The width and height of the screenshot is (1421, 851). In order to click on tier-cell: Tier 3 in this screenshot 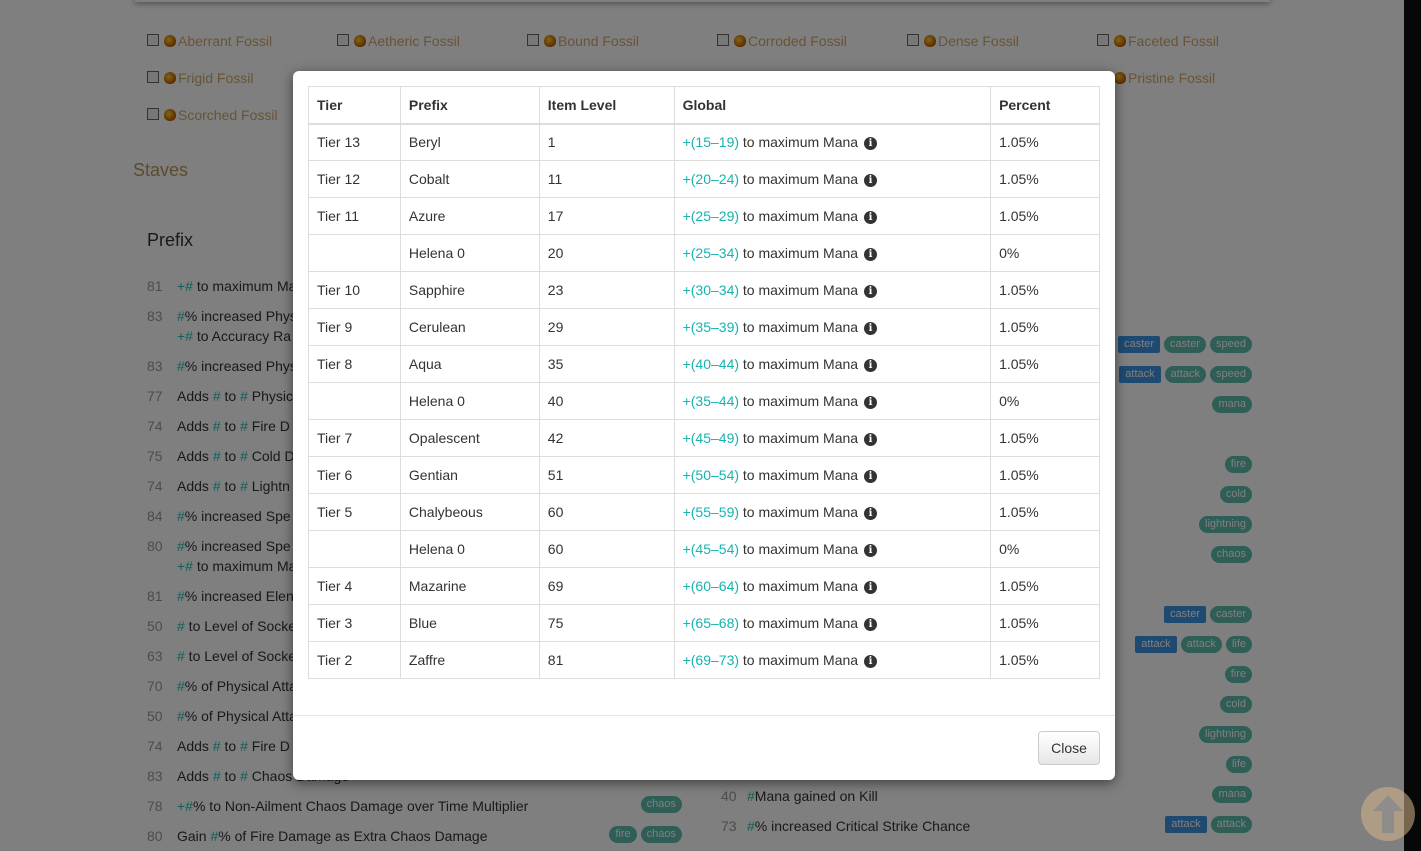, I will do `click(354, 623)`.